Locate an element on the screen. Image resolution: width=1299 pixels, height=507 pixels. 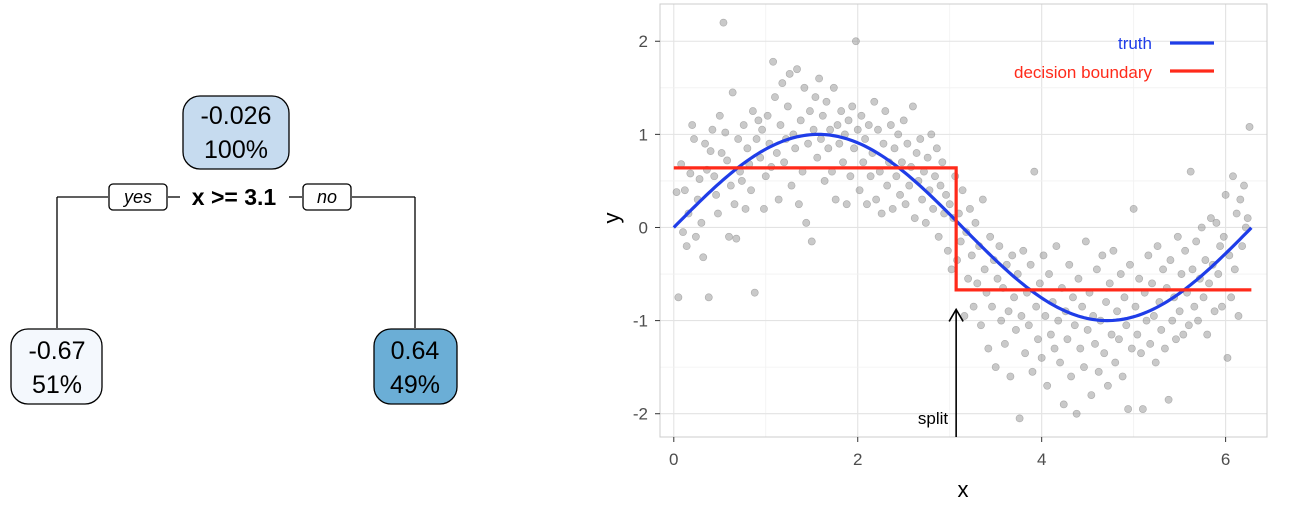
tree-root-node is located at coordinates (236, 132).